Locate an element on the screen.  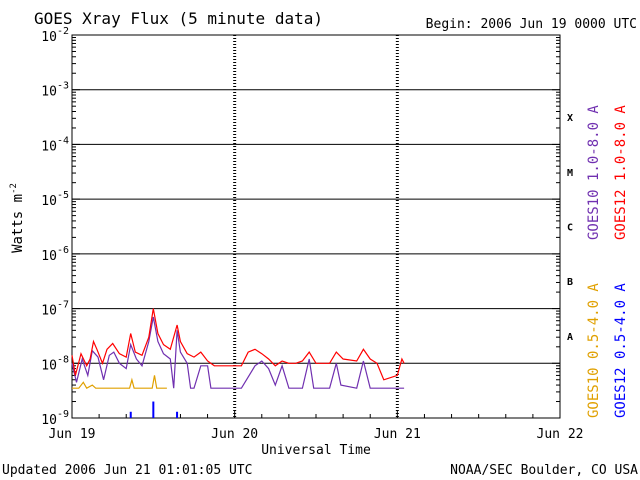
y-tick-label: 10⁻⁴ is located at coordinates (55, 144).